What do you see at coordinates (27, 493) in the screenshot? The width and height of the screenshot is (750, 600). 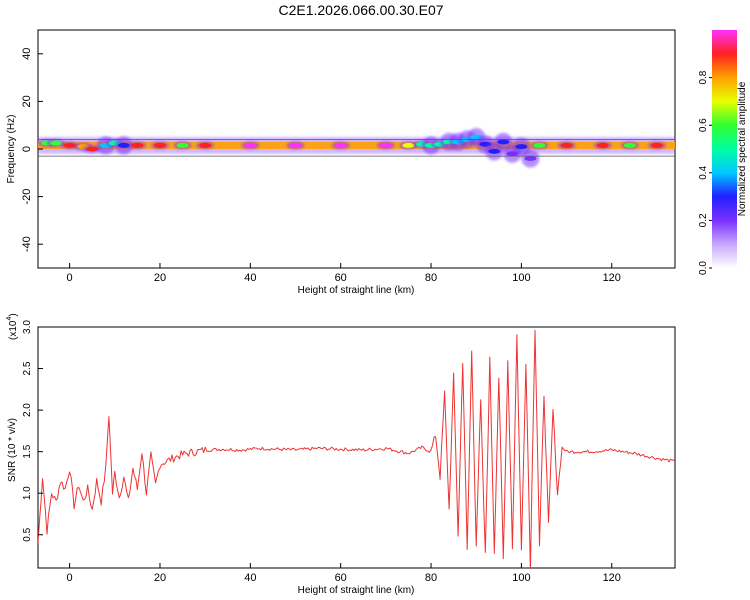 I see `snr-y-tick-label: 1.0` at bounding box center [27, 493].